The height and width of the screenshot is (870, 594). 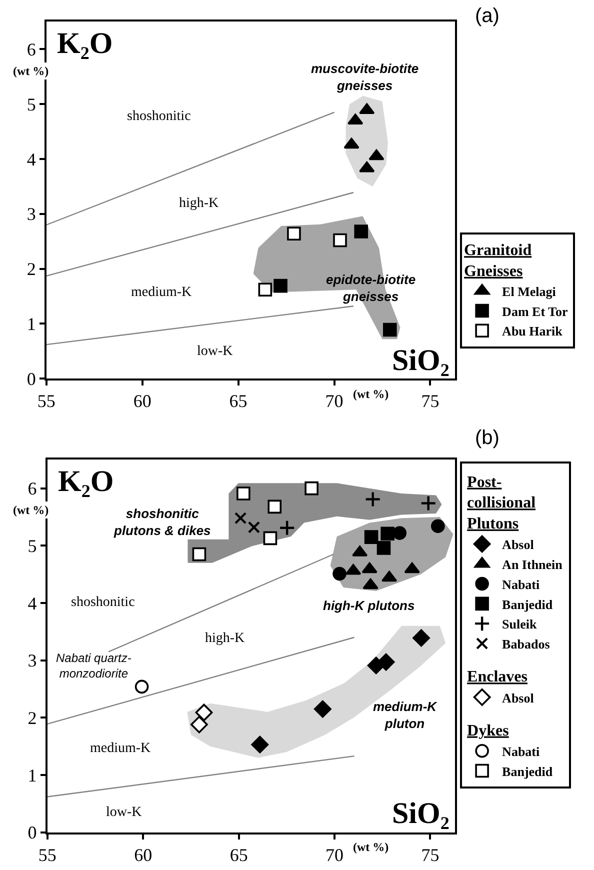 I want to click on legend-label: El Melagi, so click(x=529, y=291).